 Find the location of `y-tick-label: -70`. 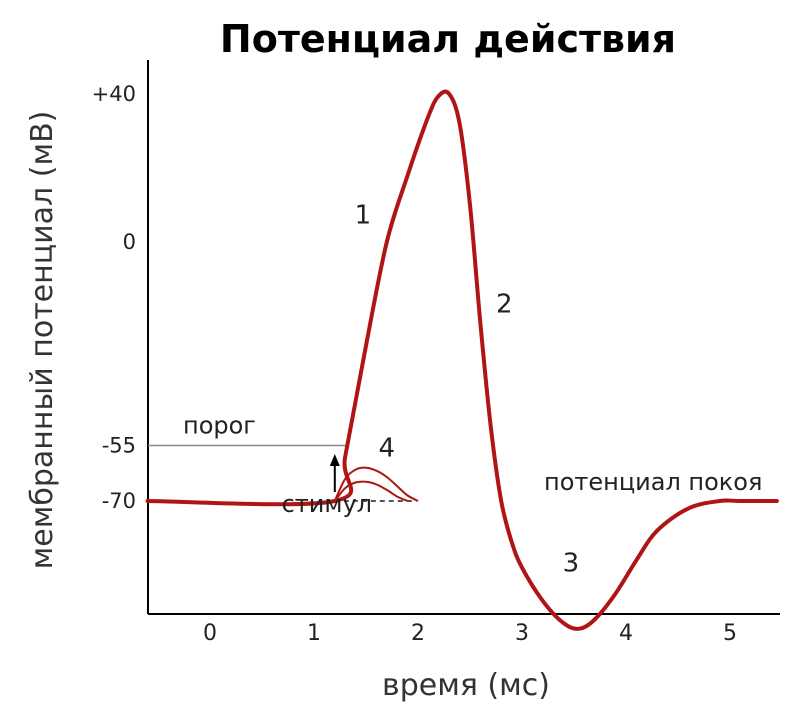

y-tick-label: -70 is located at coordinates (119, 501).